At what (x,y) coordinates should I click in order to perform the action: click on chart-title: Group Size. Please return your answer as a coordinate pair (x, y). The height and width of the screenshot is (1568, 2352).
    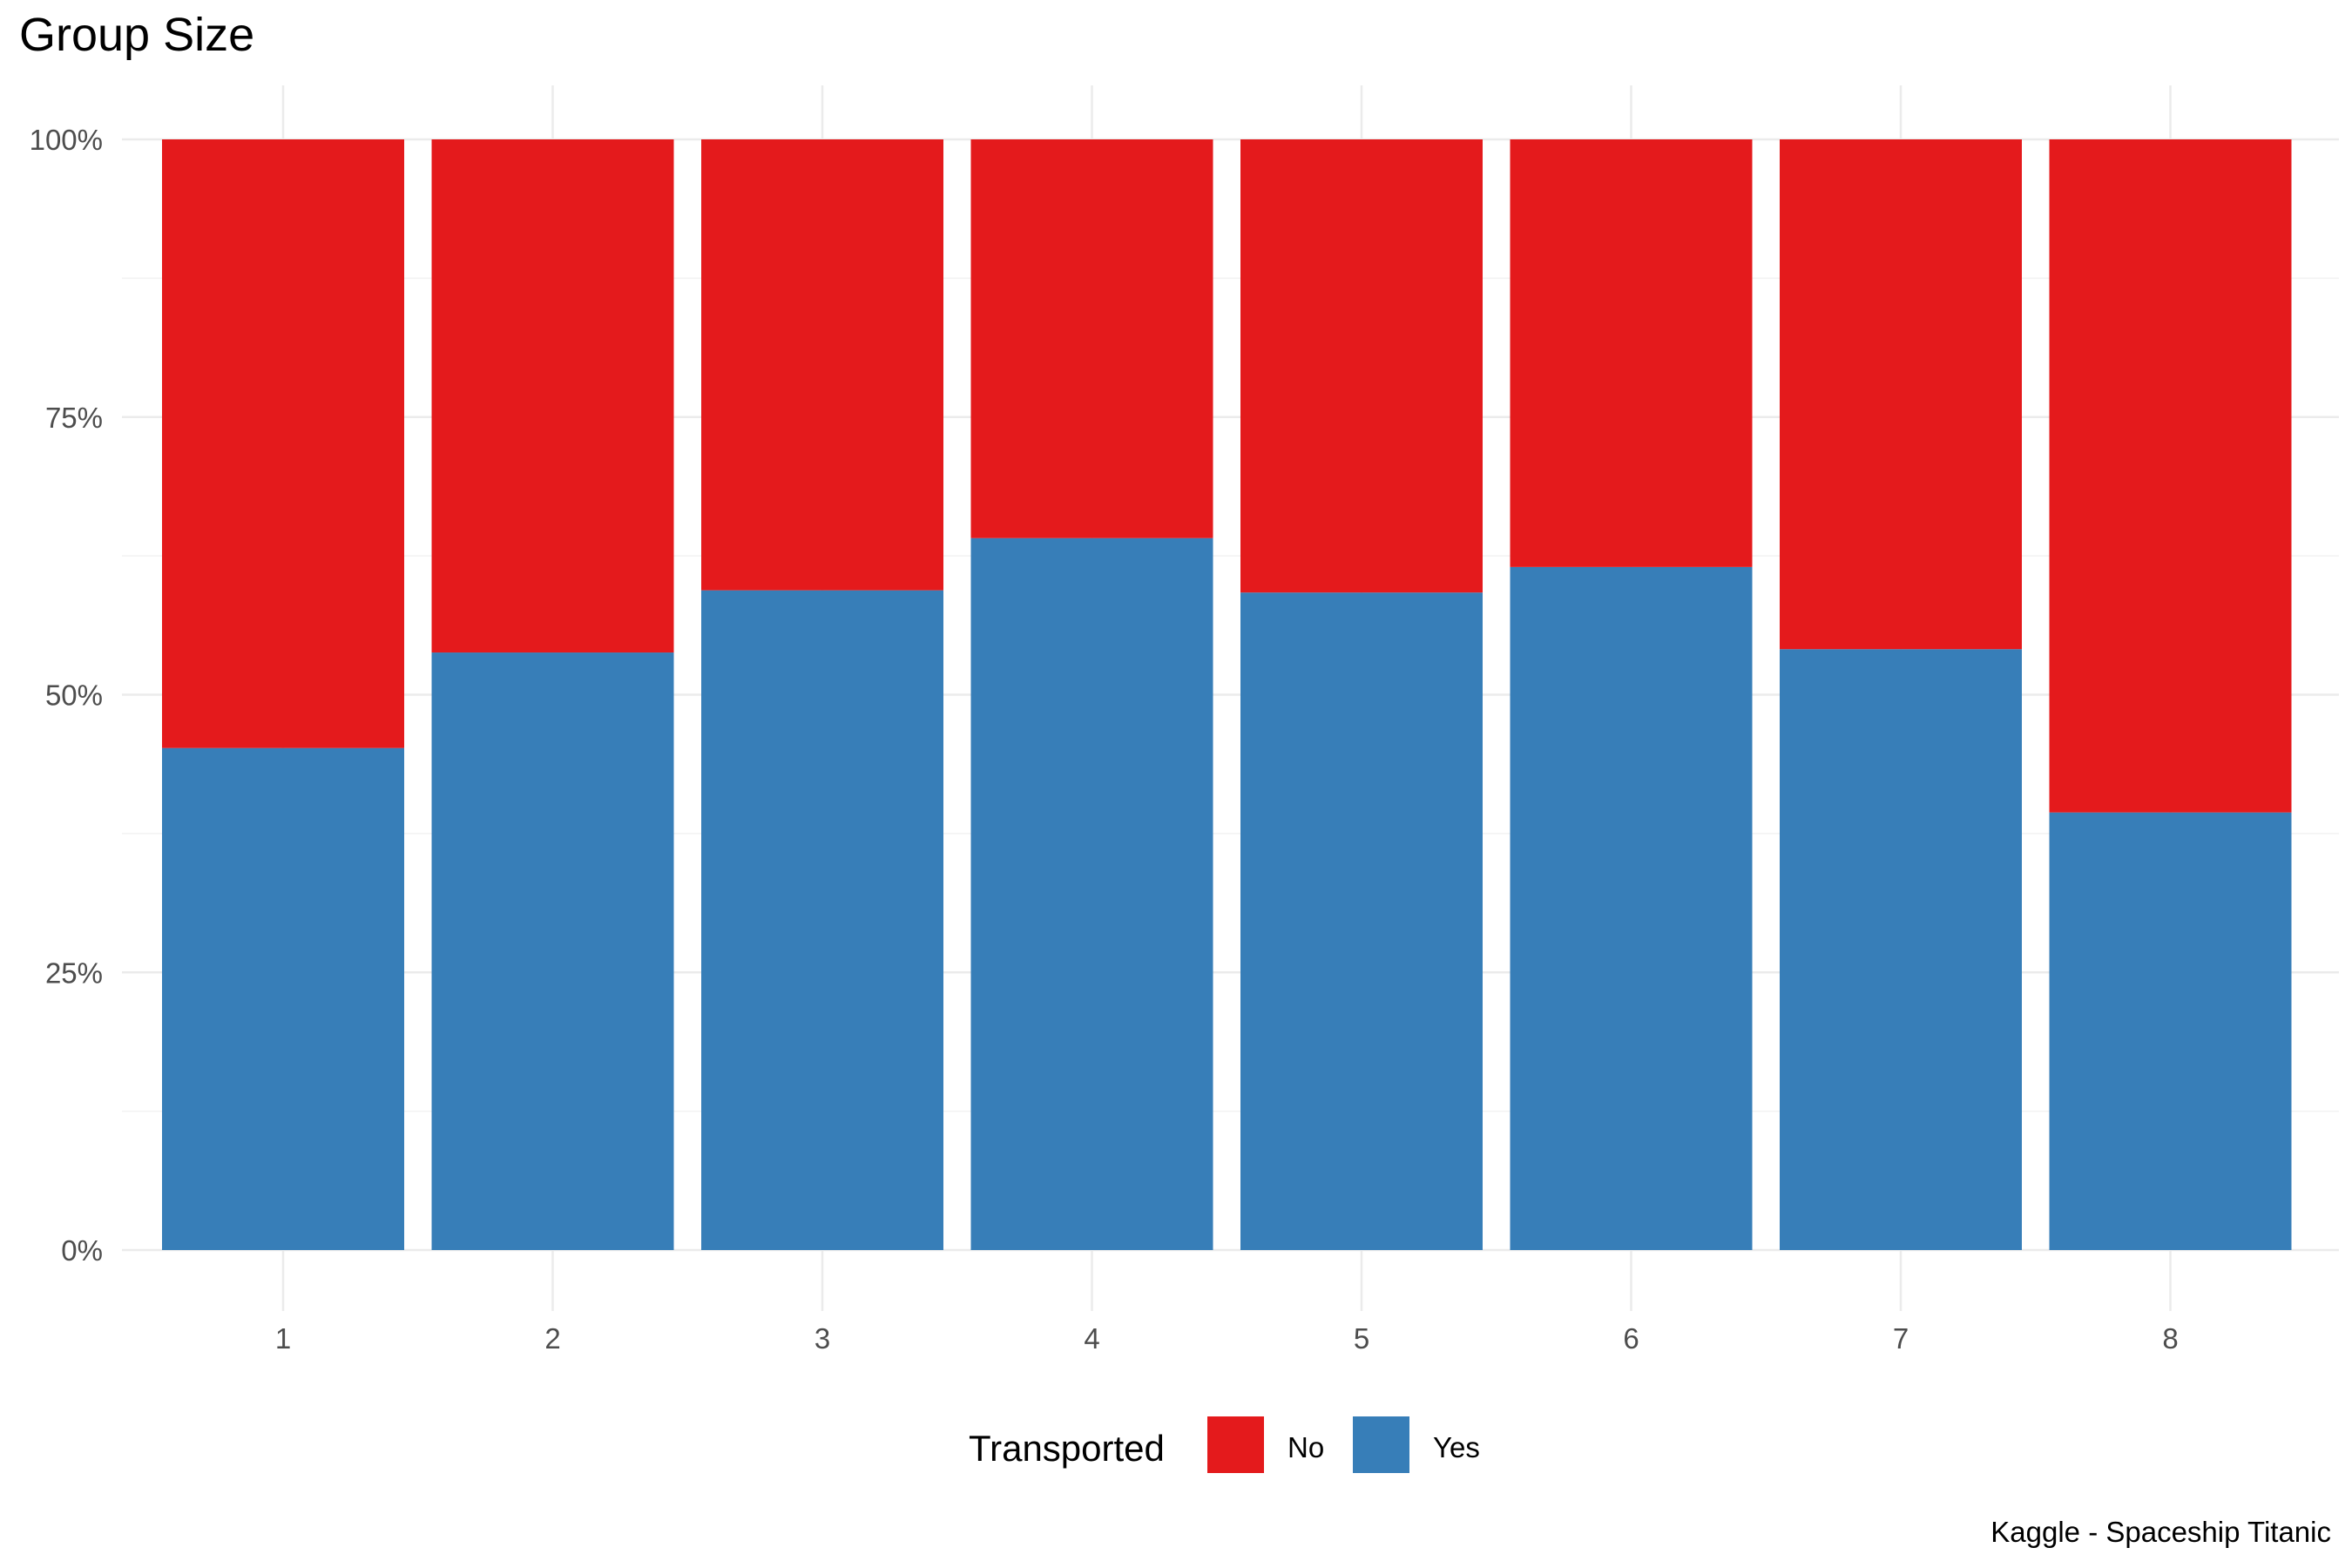
    Looking at the image, I should click on (136, 35).